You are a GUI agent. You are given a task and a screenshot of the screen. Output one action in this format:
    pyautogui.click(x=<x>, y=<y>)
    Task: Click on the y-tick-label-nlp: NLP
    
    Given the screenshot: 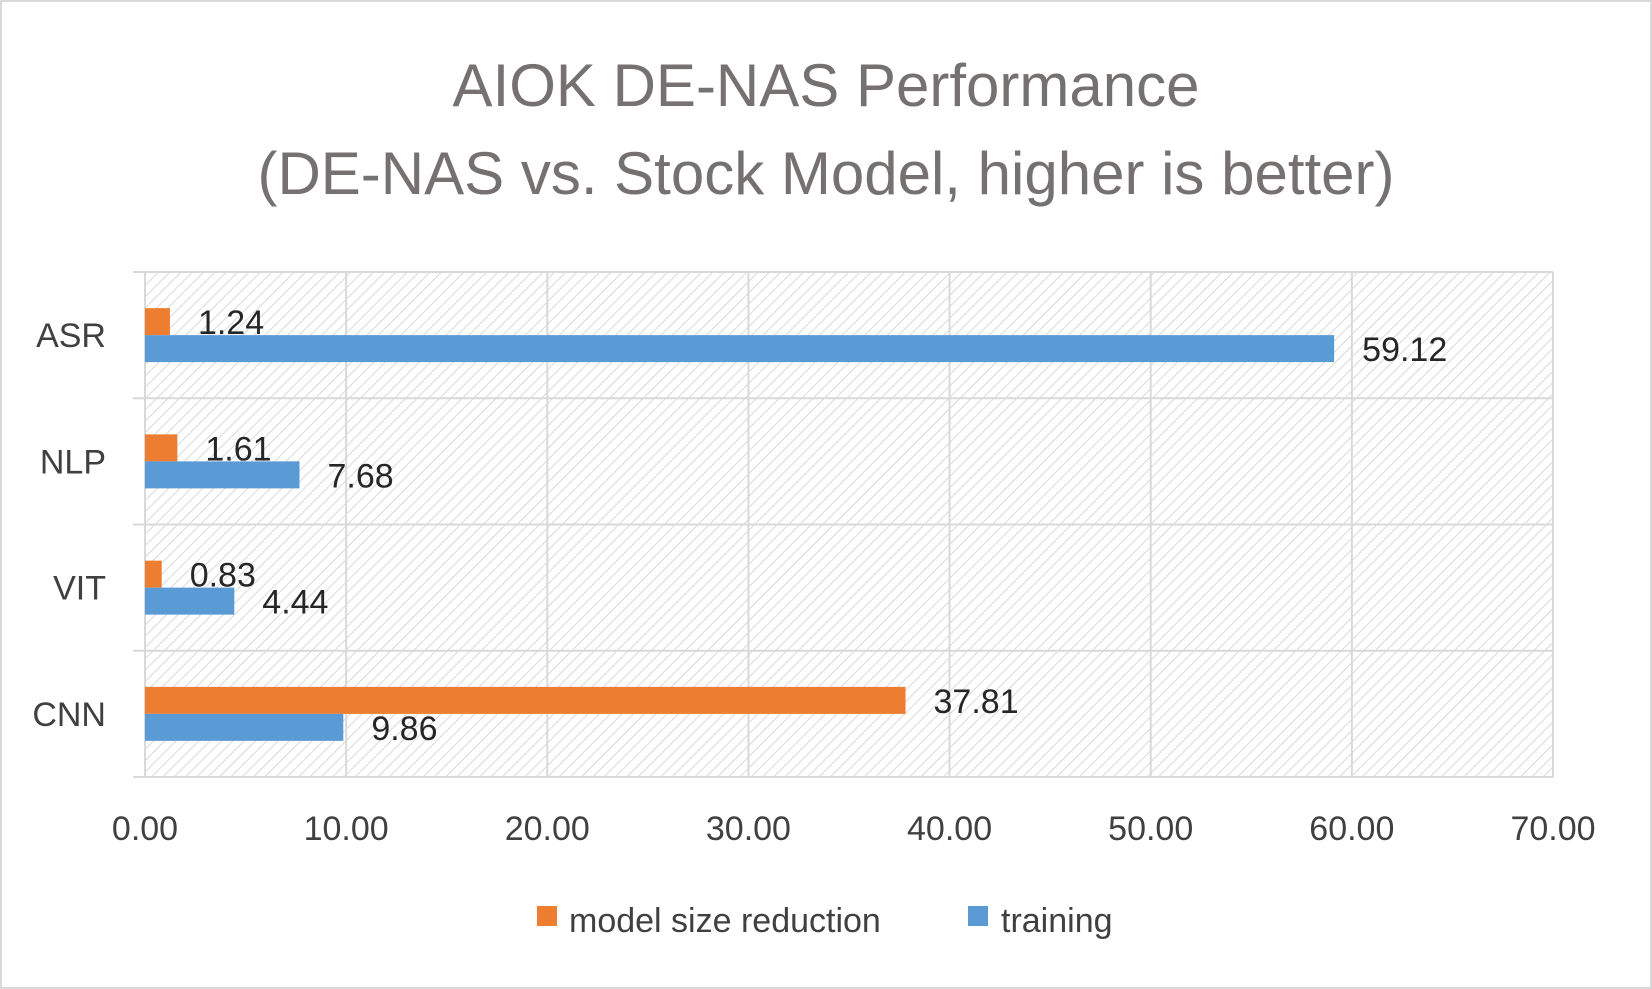 What is the action you would take?
    pyautogui.click(x=73, y=462)
    